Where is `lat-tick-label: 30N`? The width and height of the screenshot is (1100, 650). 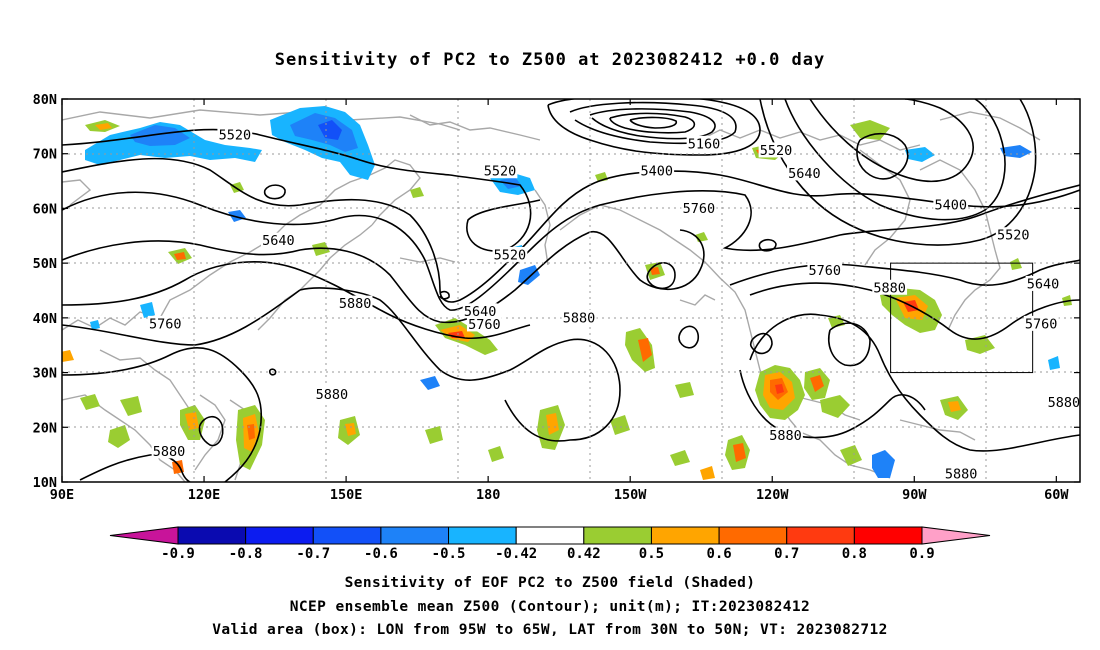
lat-tick-label: 30N is located at coordinates (45, 374).